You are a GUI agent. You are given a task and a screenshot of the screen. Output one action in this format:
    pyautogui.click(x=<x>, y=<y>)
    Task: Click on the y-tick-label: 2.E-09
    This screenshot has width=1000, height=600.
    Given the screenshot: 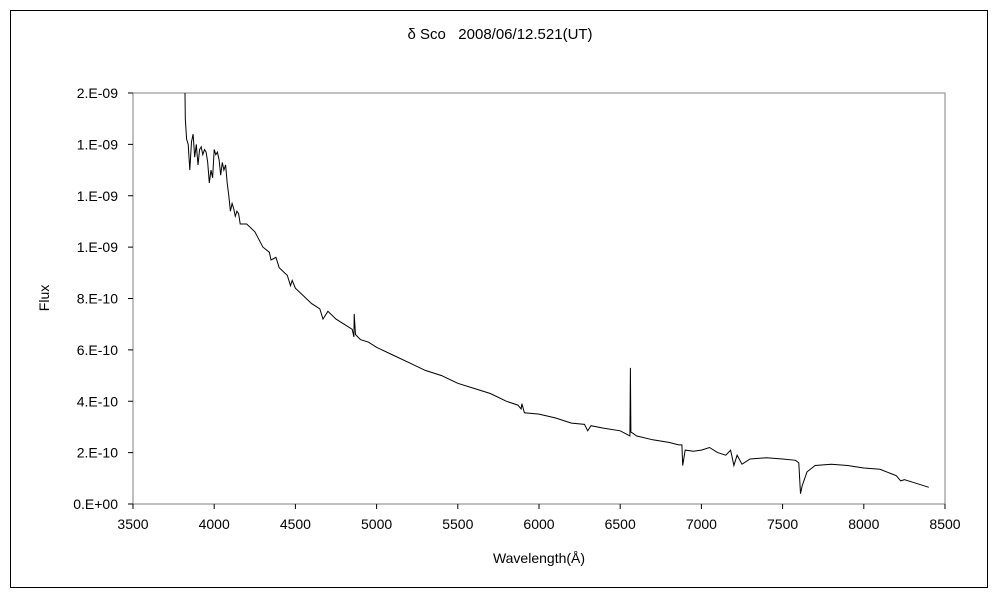 What is the action you would take?
    pyautogui.click(x=97, y=93)
    